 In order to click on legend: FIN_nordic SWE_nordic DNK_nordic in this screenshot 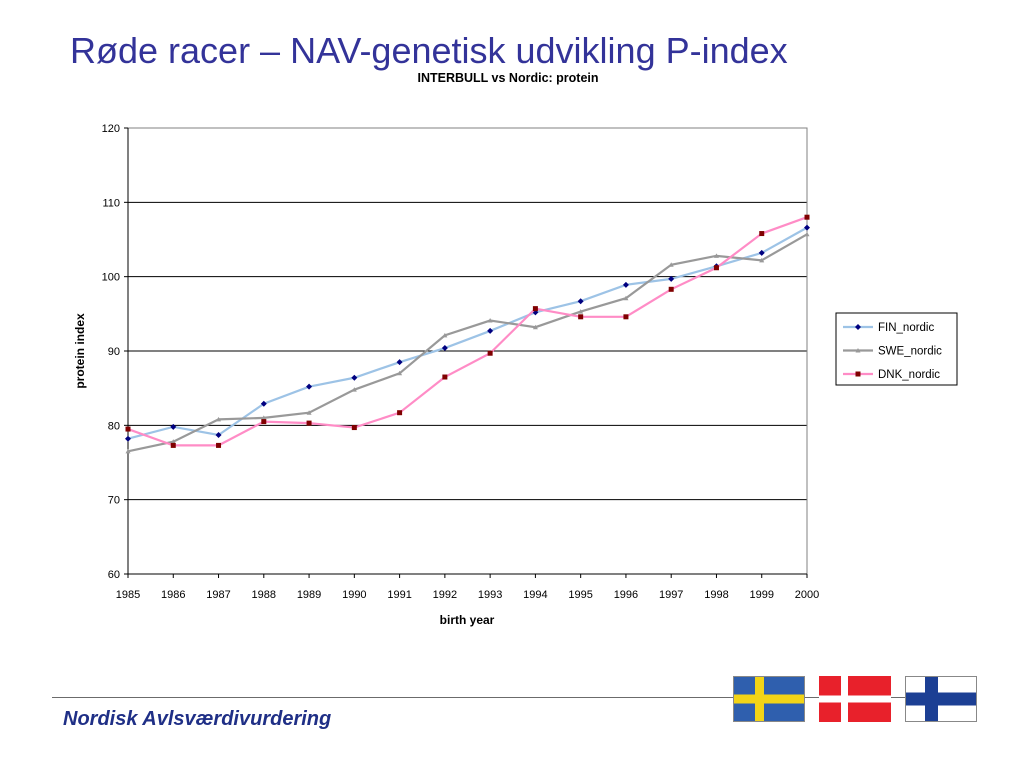, I will do `click(896, 349)`.